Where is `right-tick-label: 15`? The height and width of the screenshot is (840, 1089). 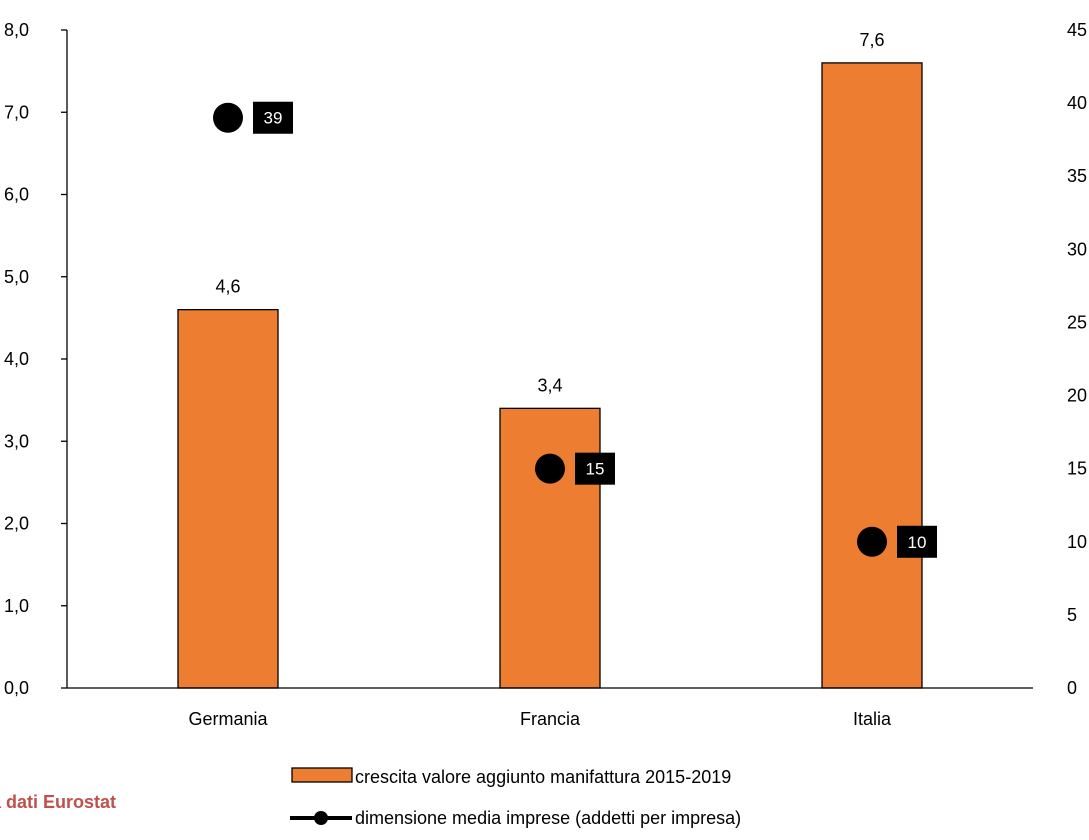 right-tick-label: 15 is located at coordinates (1077, 469).